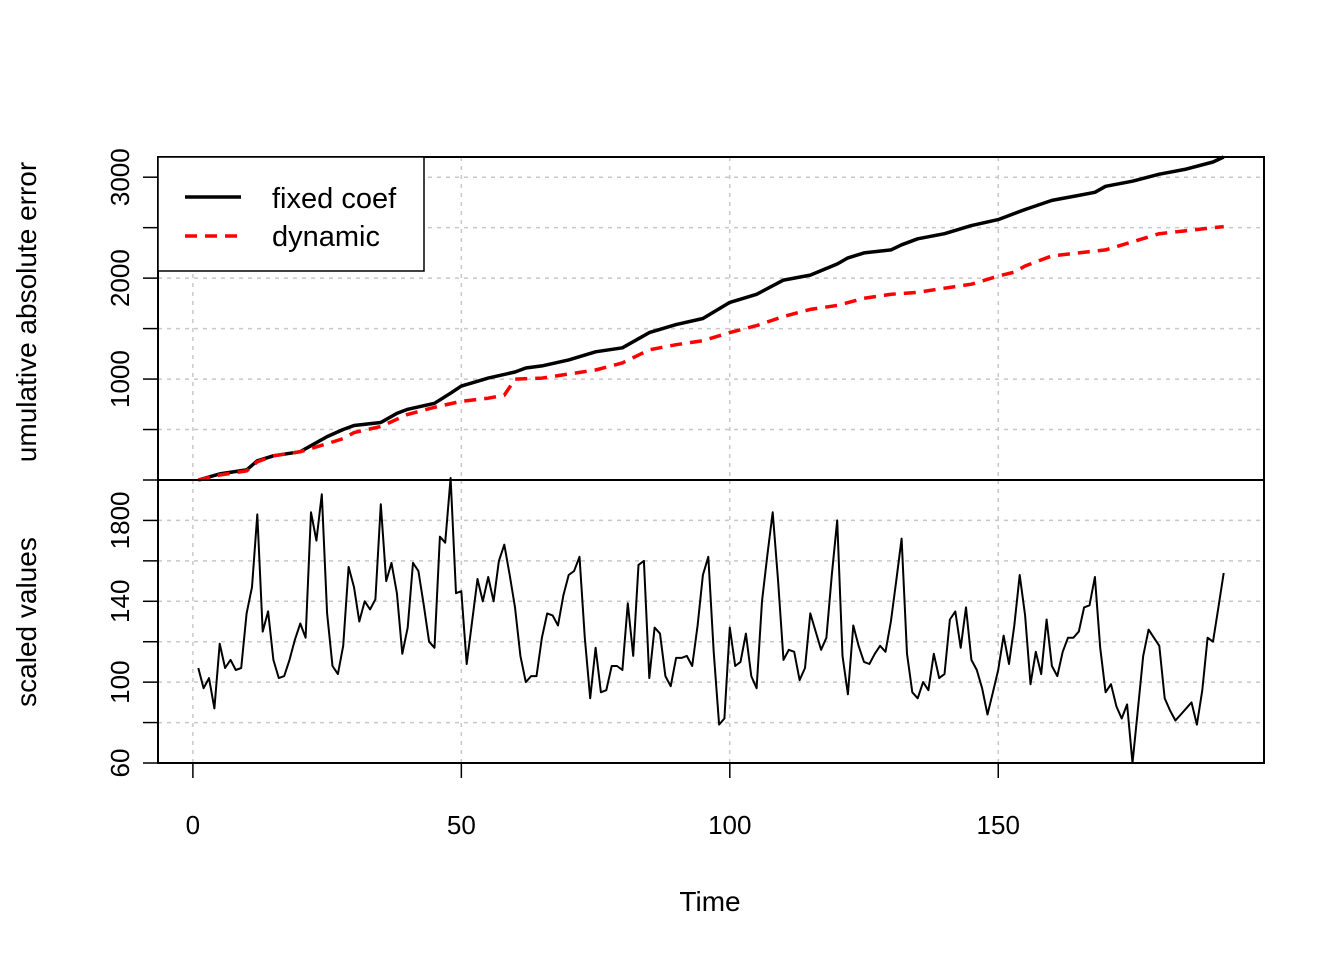 The image size is (1344, 960). I want to click on bottom-y-tick-label: 140, so click(120, 601).